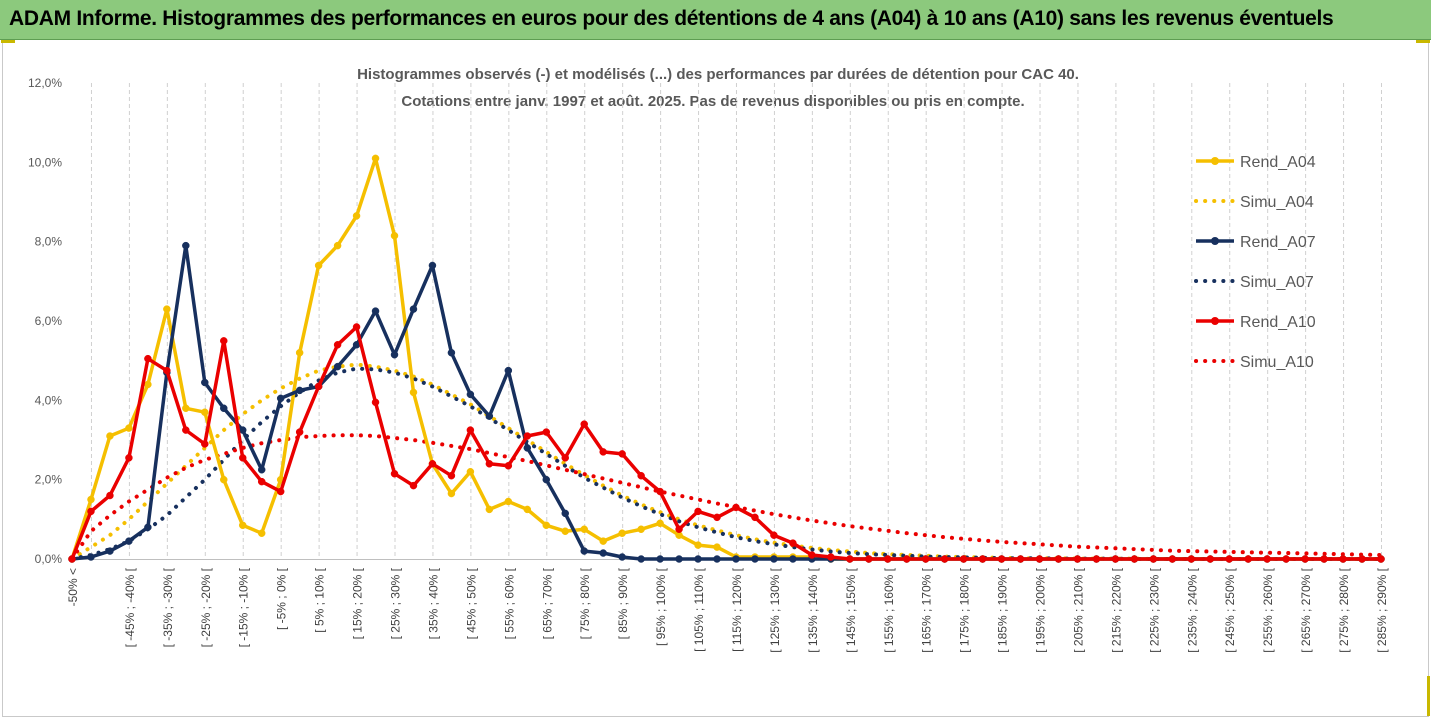  What do you see at coordinates (8, 41) in the screenshot?
I see `corner-mark-top-left` at bounding box center [8, 41].